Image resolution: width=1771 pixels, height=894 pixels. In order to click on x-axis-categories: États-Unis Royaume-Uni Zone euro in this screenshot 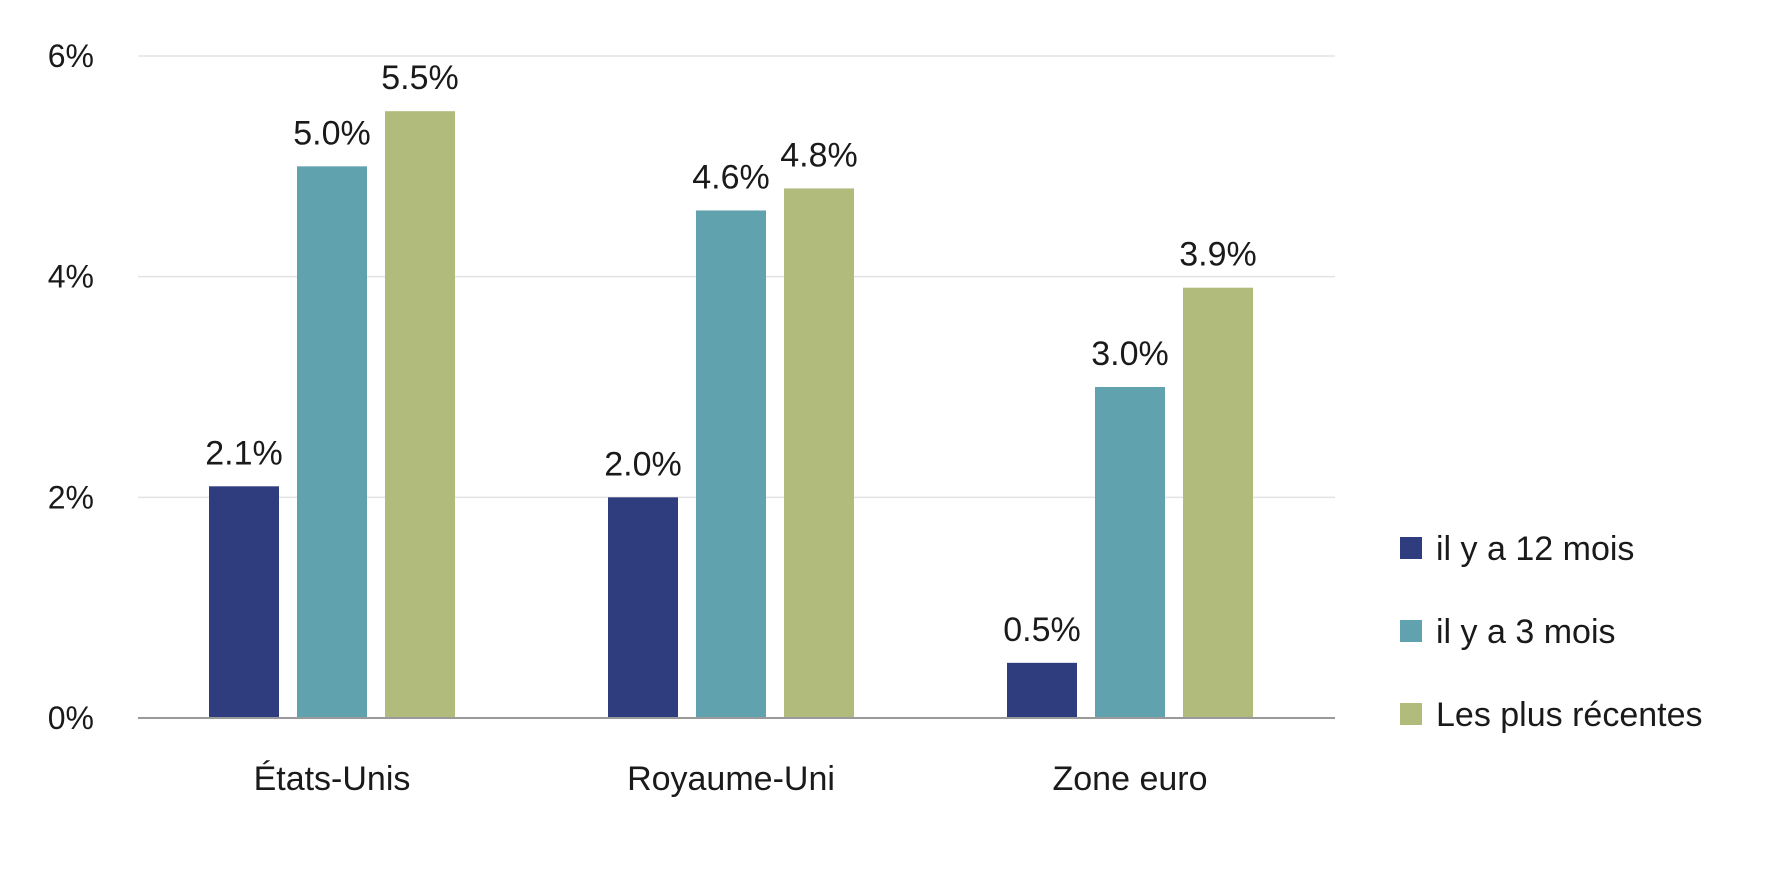, I will do `click(731, 779)`.